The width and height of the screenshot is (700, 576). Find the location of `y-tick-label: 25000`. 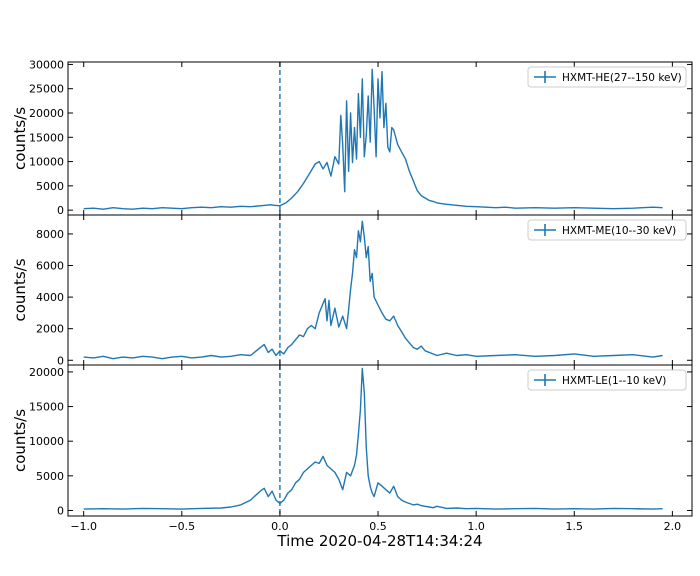

y-tick-label: 25000 is located at coordinates (46, 89).